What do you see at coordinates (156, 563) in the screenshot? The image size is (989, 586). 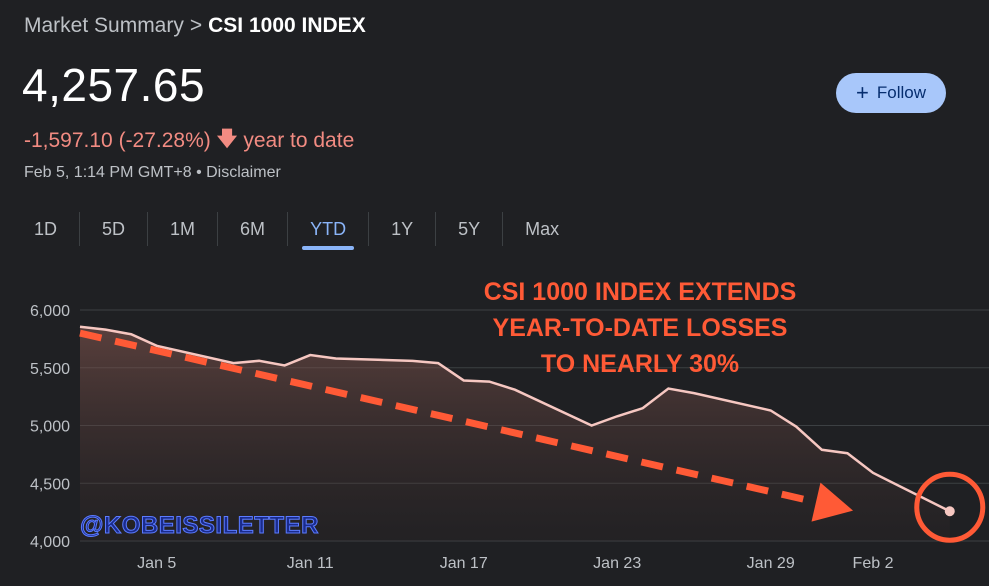 I see `x-tick-label: Jan 5` at bounding box center [156, 563].